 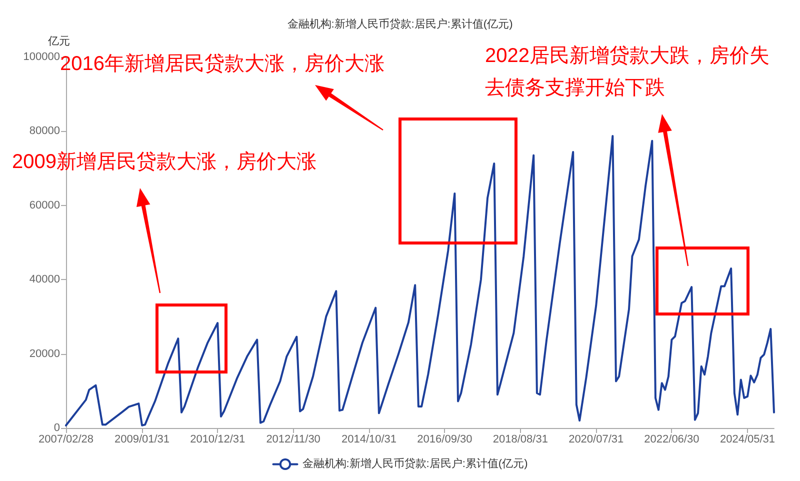 What do you see at coordinates (627, 72) in the screenshot?
I see `annotation: 2022居民新增贷款大跌，房价失去债务支撑开始下跌` at bounding box center [627, 72].